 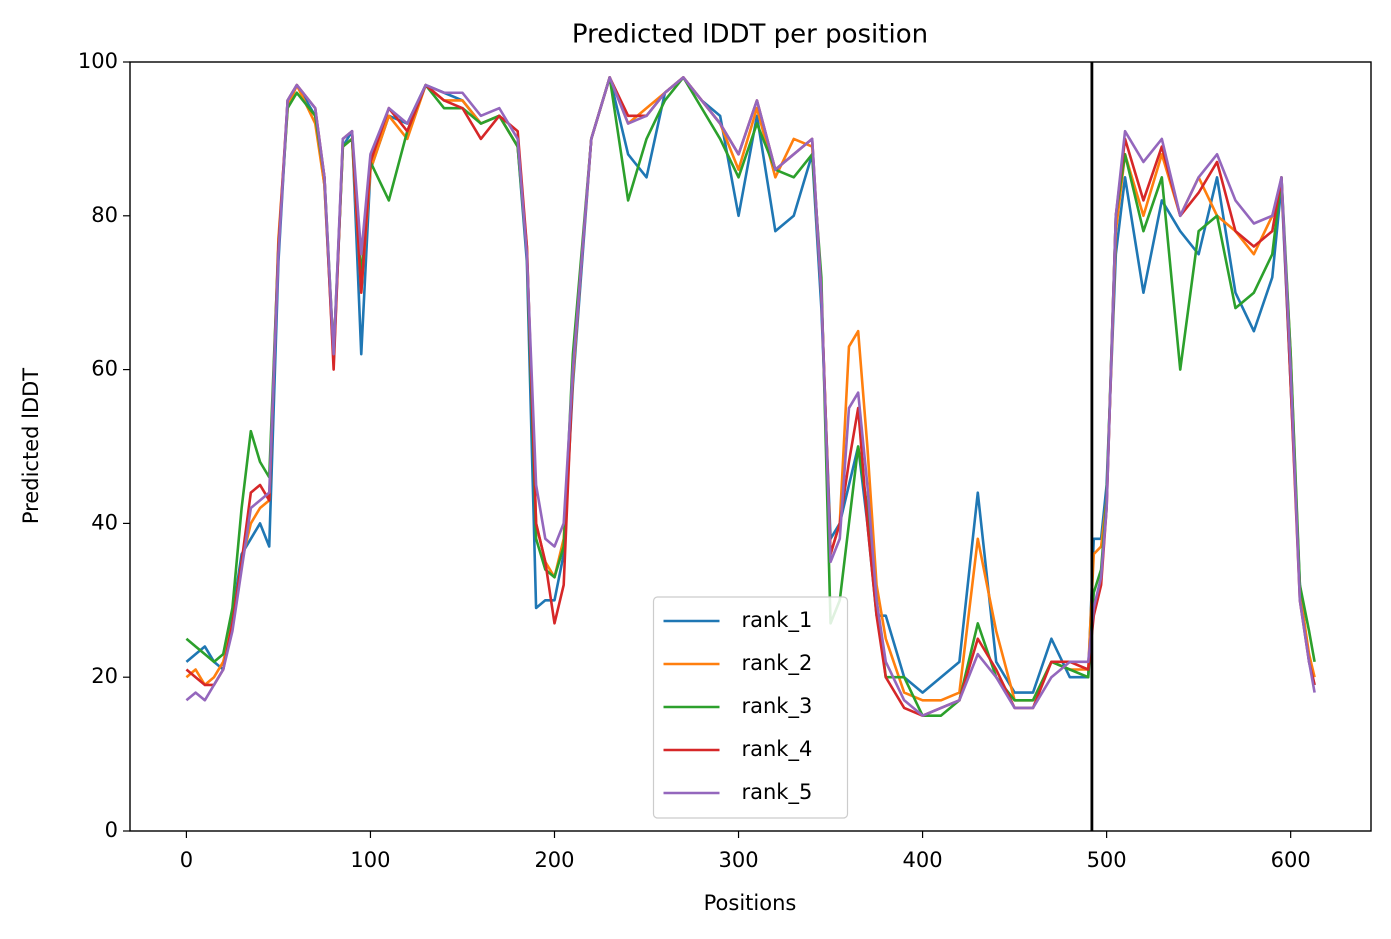 What do you see at coordinates (750, 903) in the screenshot?
I see `x-axis-label: Positions` at bounding box center [750, 903].